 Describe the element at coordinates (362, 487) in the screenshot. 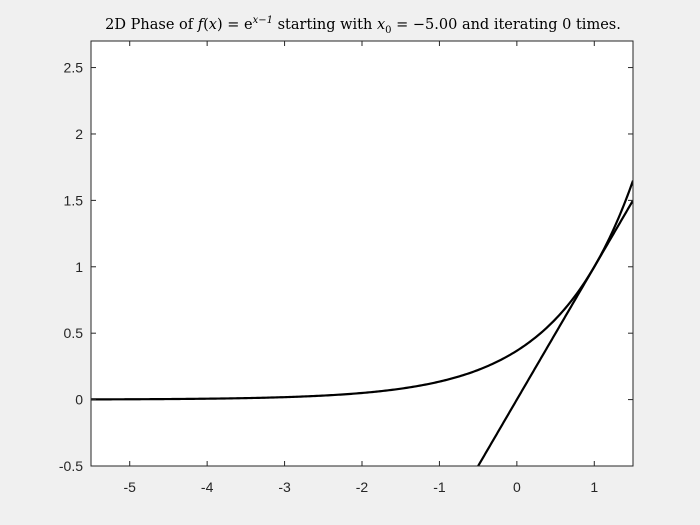

I see `x-tick-label: -2` at that location.